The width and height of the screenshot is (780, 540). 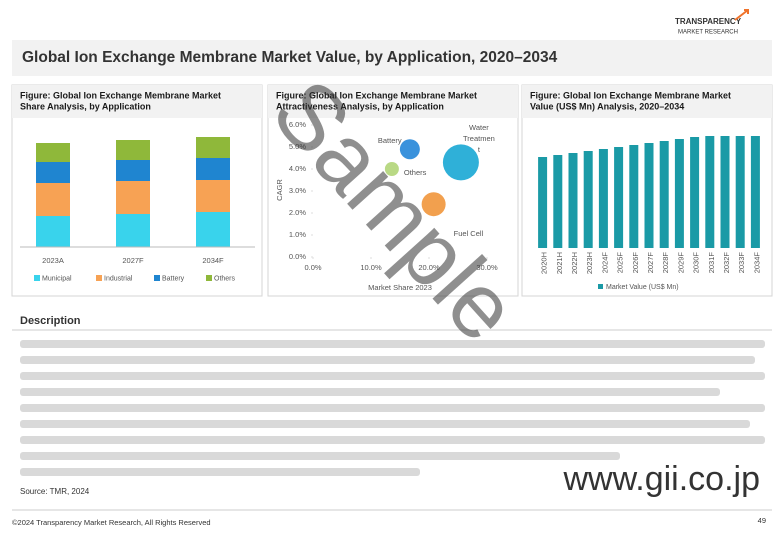 I want to click on y-tick-label: 2.0%, so click(x=297, y=212).